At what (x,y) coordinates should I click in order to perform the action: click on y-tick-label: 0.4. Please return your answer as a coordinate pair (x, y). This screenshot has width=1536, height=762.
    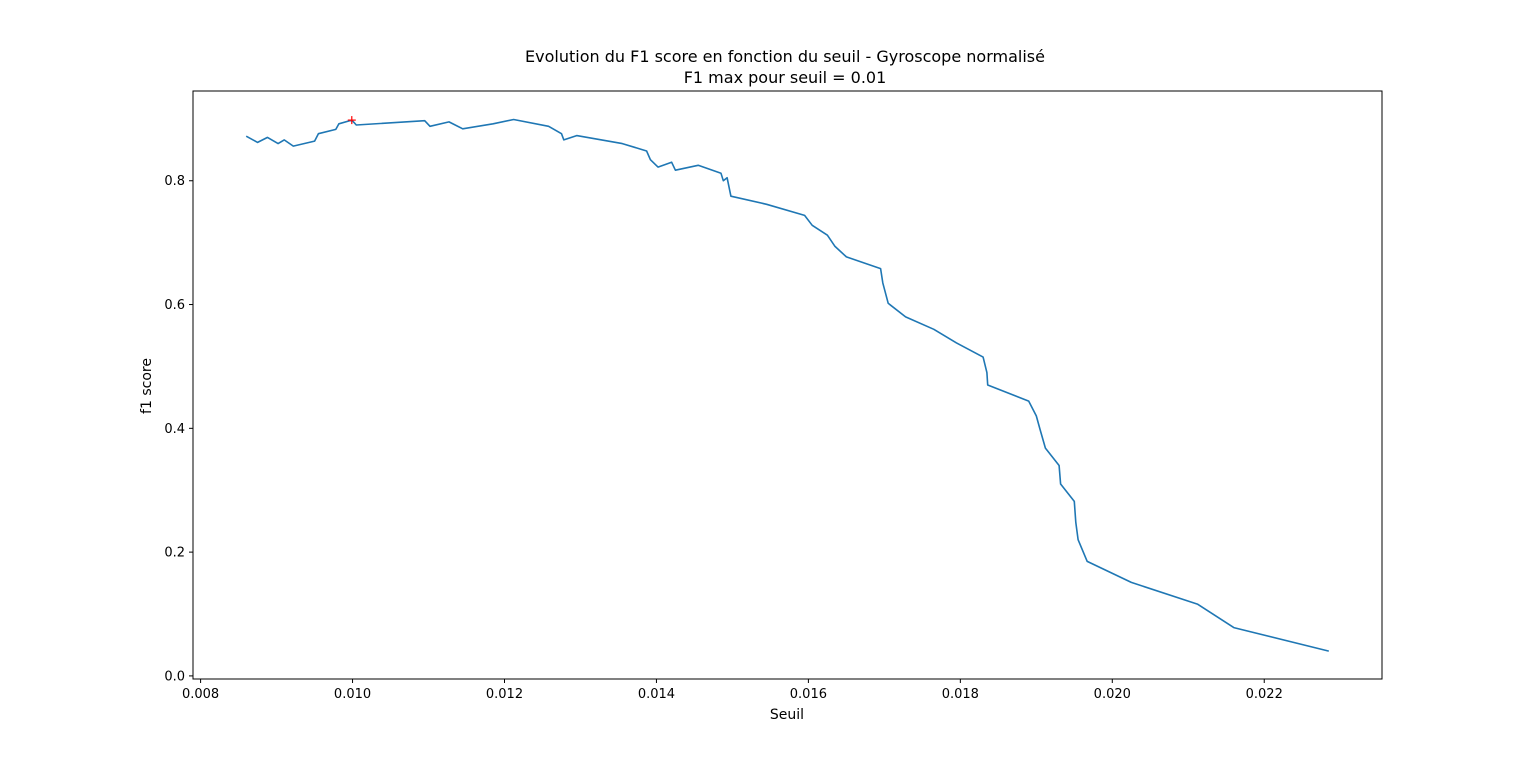
    Looking at the image, I should click on (174, 429).